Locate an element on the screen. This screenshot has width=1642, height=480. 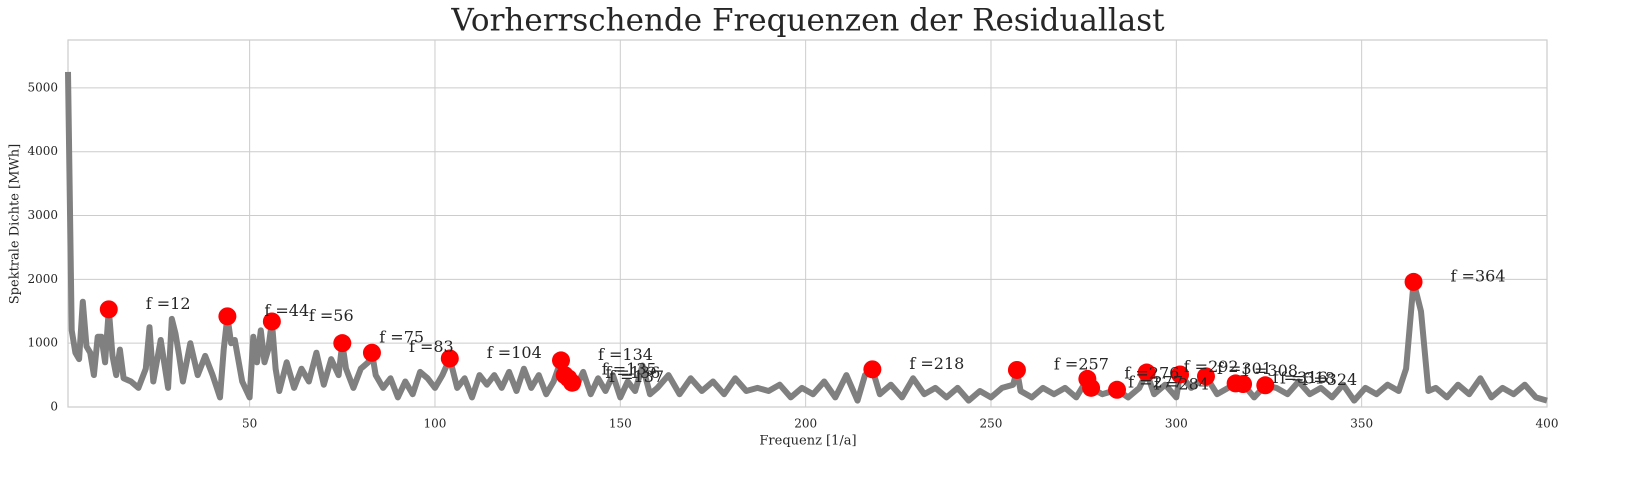
x-tick-label: 350 is located at coordinates (1361, 424).